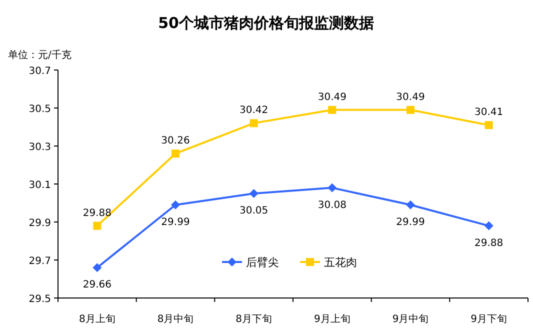 The image size is (533, 332). What do you see at coordinates (410, 319) in the screenshot?
I see `x-tick-label: 9月中旬` at bounding box center [410, 319].